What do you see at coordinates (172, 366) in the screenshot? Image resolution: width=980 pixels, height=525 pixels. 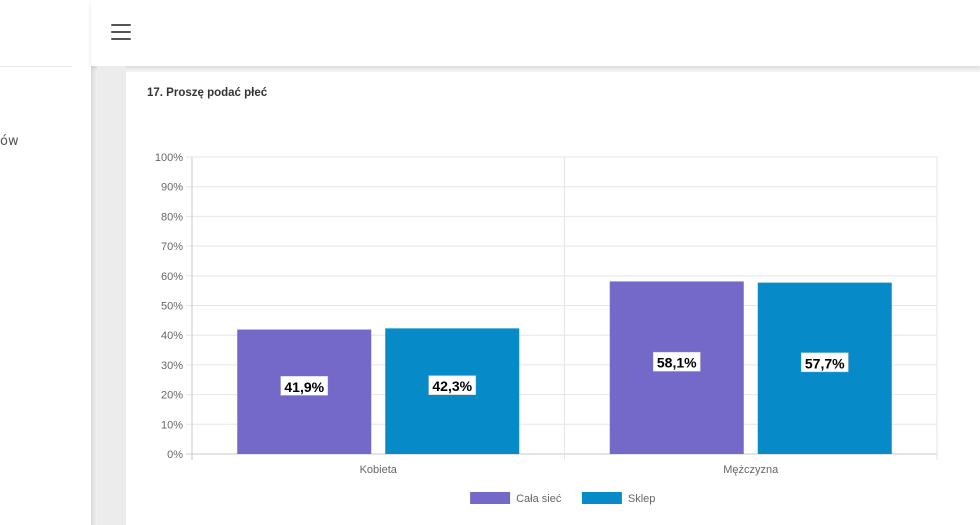 I see `y-tick-label: 30%` at bounding box center [172, 366].